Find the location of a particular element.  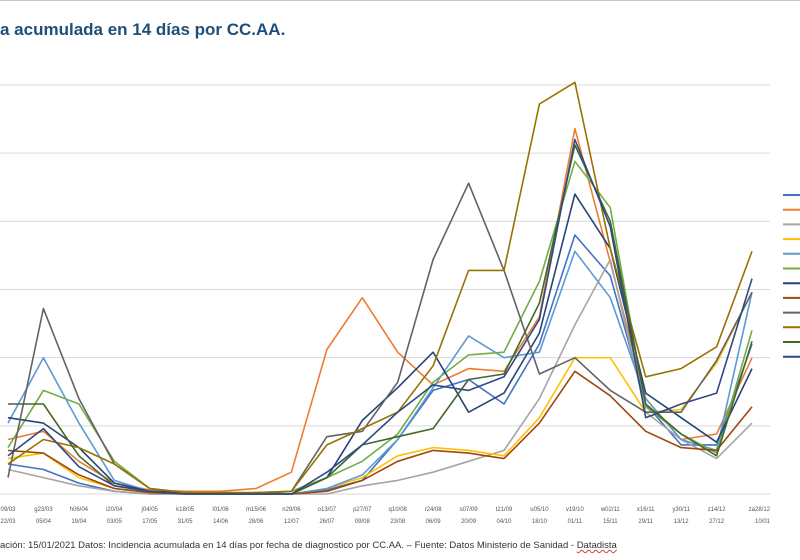

x-tick-label-top: u05/10 is located at coordinates (539, 510).